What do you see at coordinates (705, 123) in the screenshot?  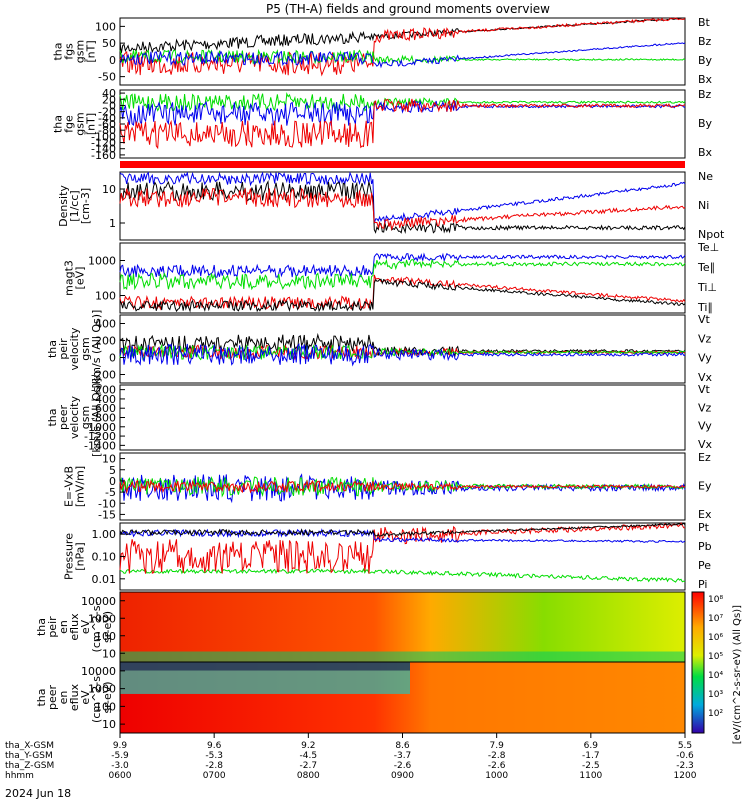 I see `legend-fge: By` at bounding box center [705, 123].